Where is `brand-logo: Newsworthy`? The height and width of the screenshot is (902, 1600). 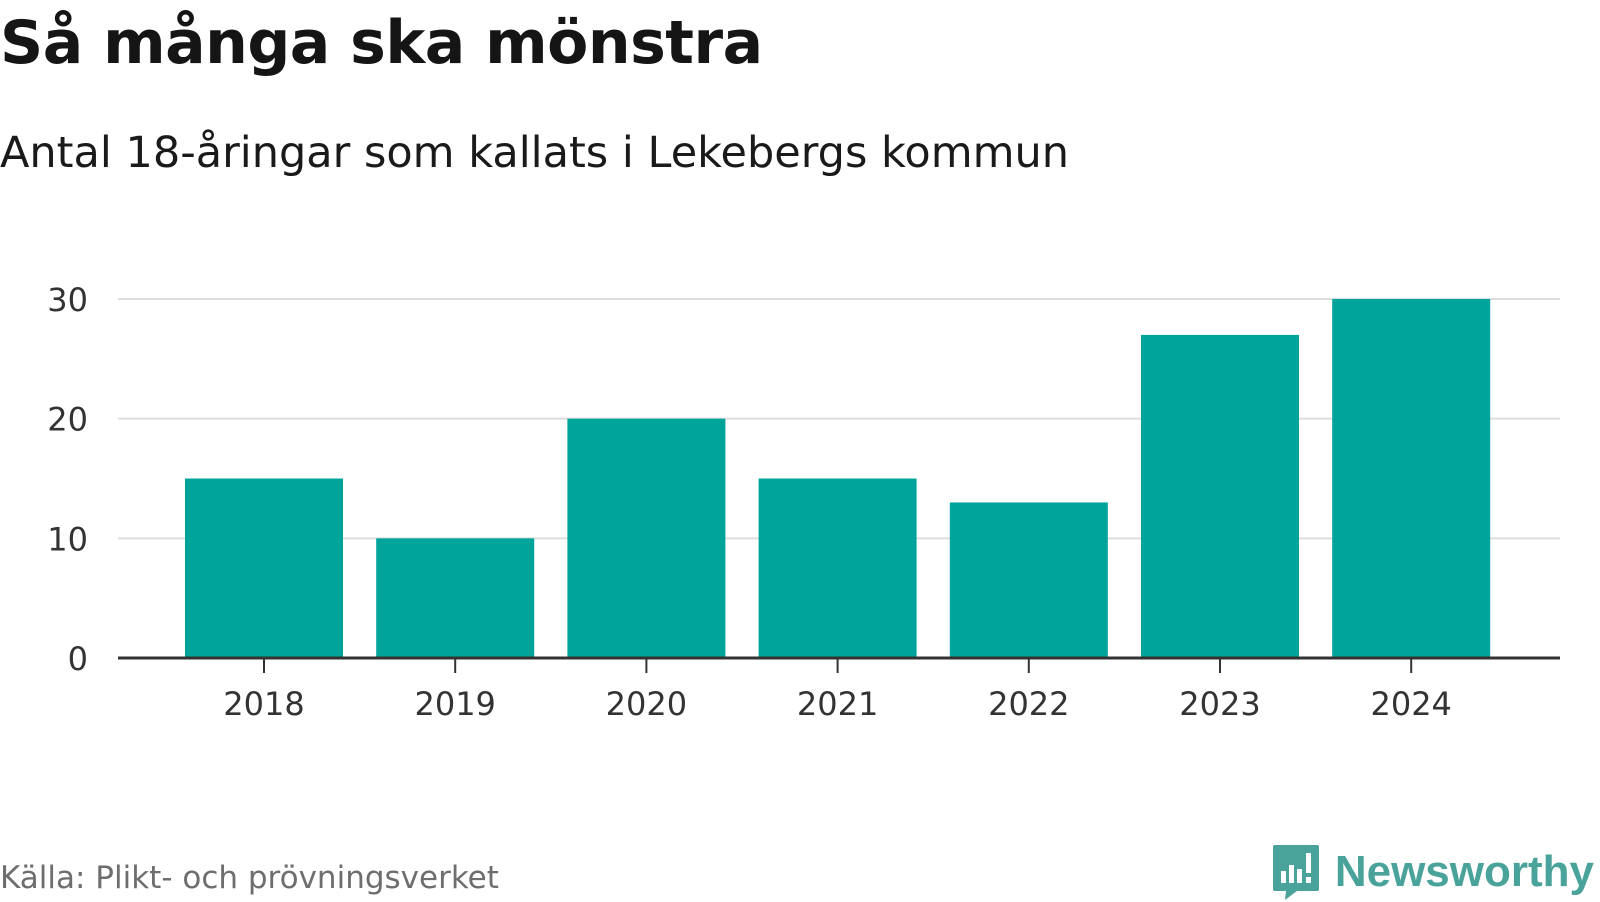
brand-logo: Newsworthy is located at coordinates (1432, 872).